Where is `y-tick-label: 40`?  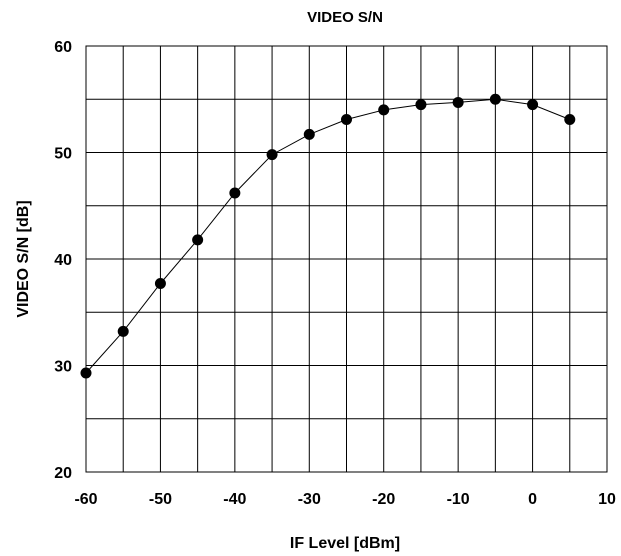
y-tick-label: 40 is located at coordinates (63, 260).